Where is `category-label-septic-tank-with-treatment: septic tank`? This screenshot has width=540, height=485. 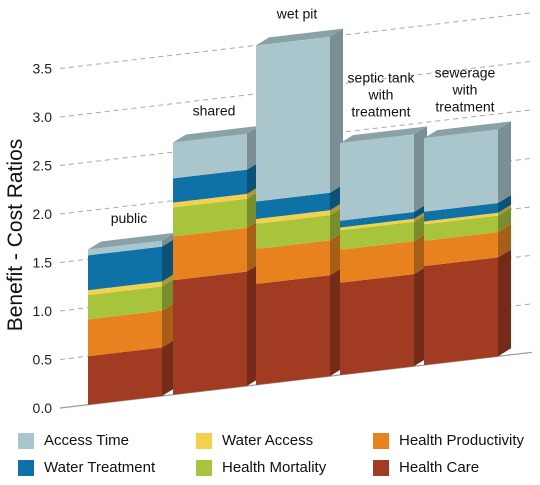 category-label-septic-tank-with-treatment: septic tank is located at coordinates (382, 77).